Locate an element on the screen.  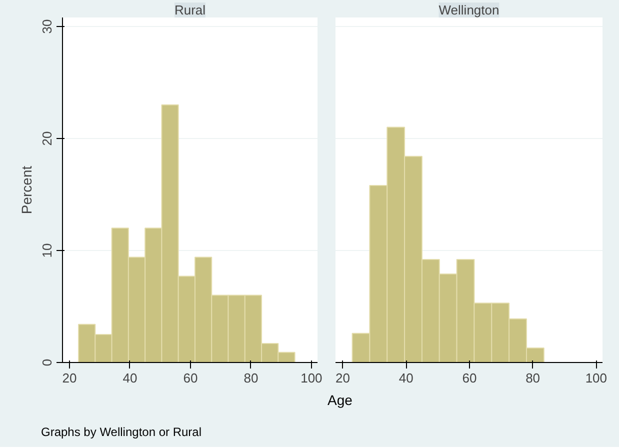
x-axis-title: Age is located at coordinates (340, 400).